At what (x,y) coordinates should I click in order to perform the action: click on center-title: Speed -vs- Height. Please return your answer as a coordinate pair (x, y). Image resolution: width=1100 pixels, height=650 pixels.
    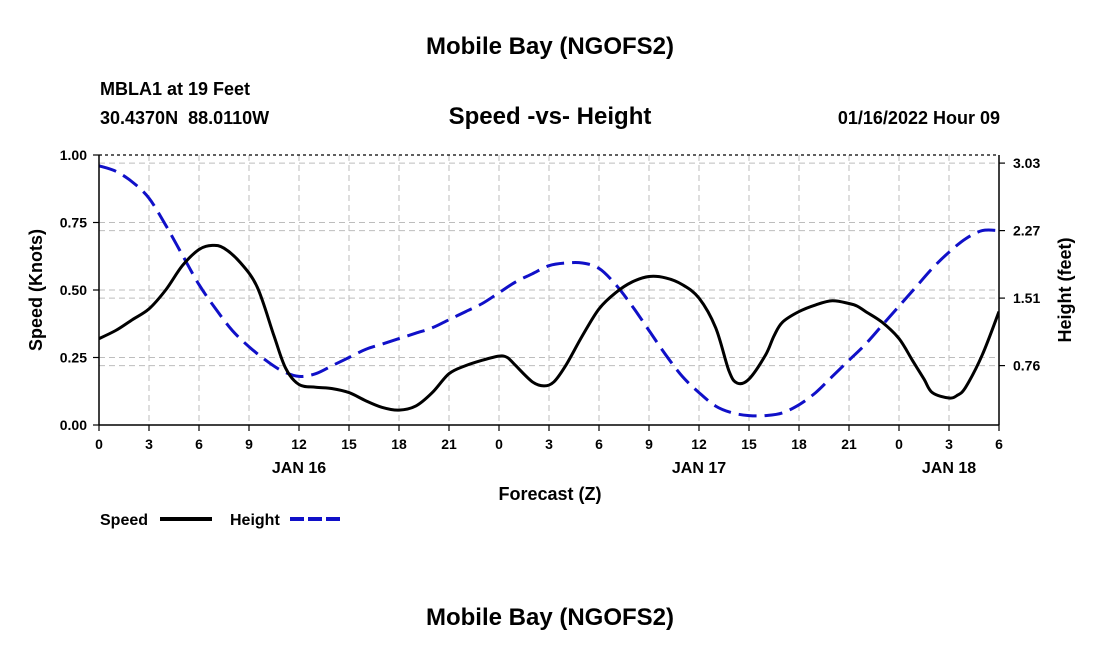
    Looking at the image, I should click on (550, 116).